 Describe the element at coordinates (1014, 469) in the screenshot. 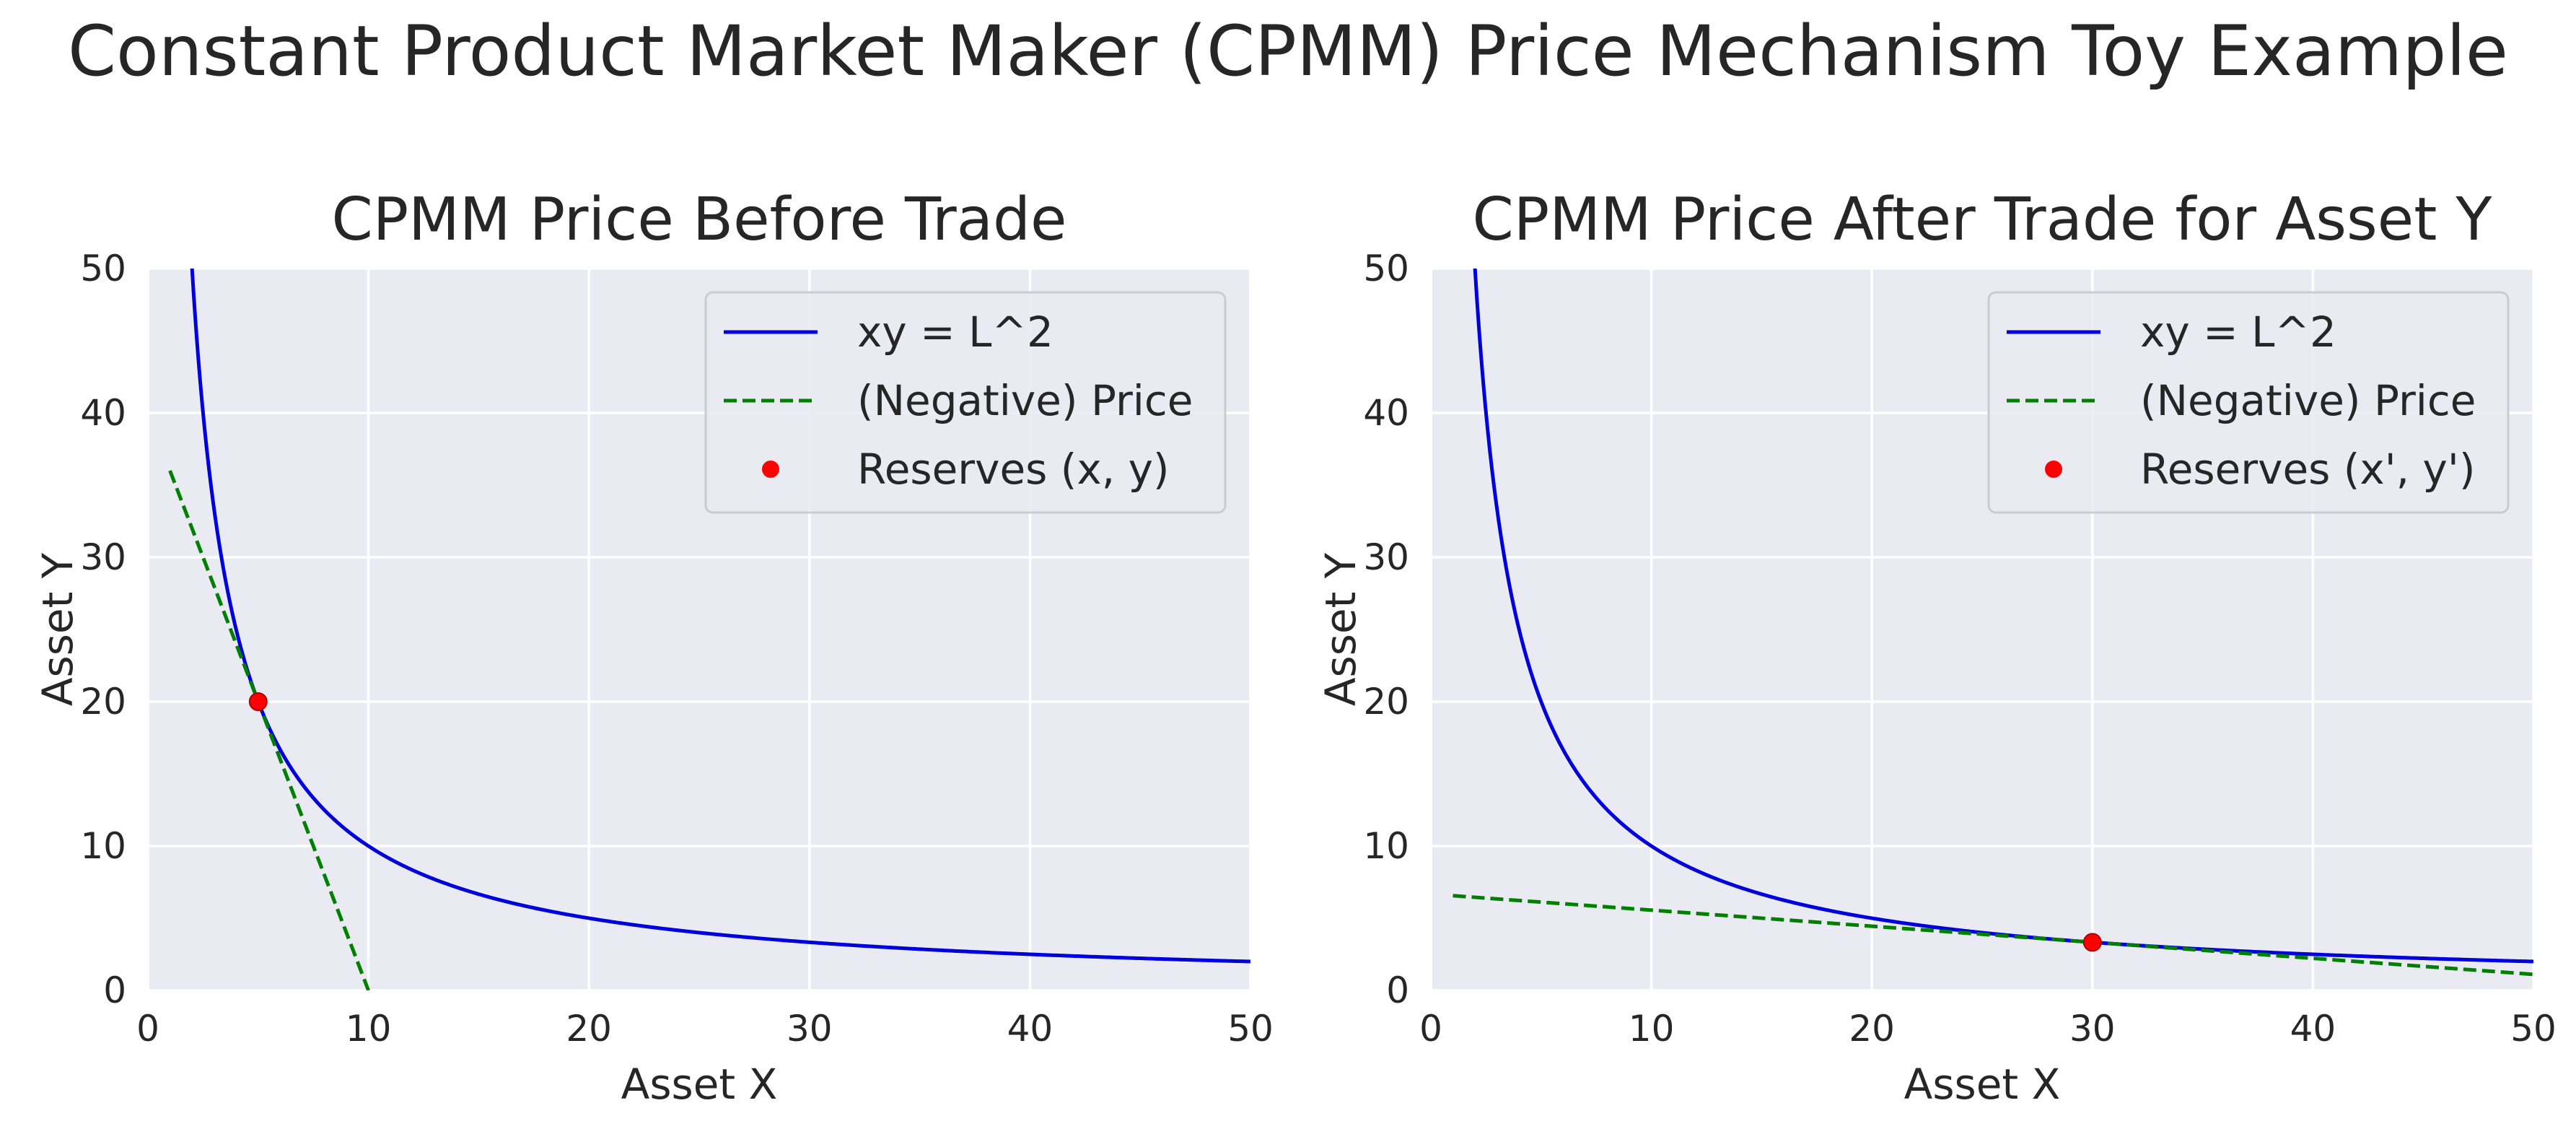

I see `legend-label: Reserves (x, y)` at that location.